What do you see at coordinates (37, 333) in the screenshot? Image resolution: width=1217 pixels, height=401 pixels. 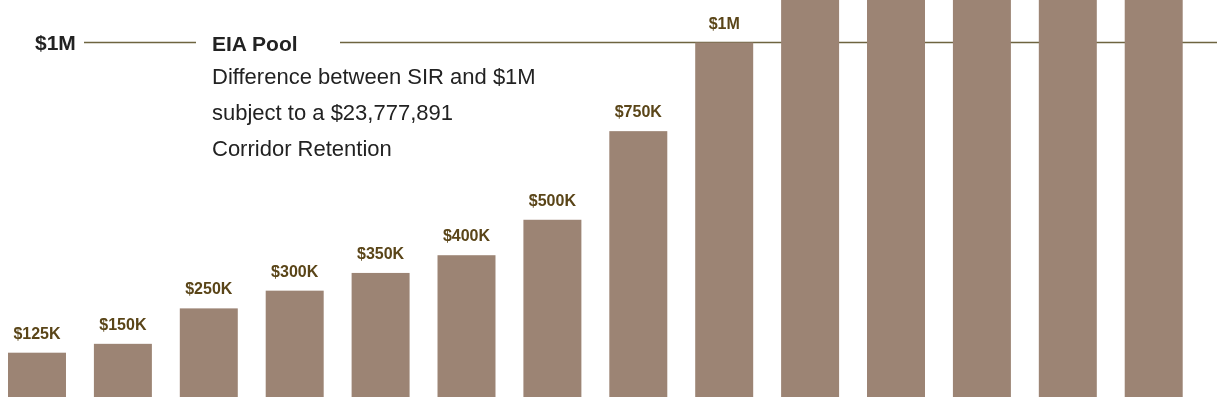 I see `data-label: $125K` at bounding box center [37, 333].